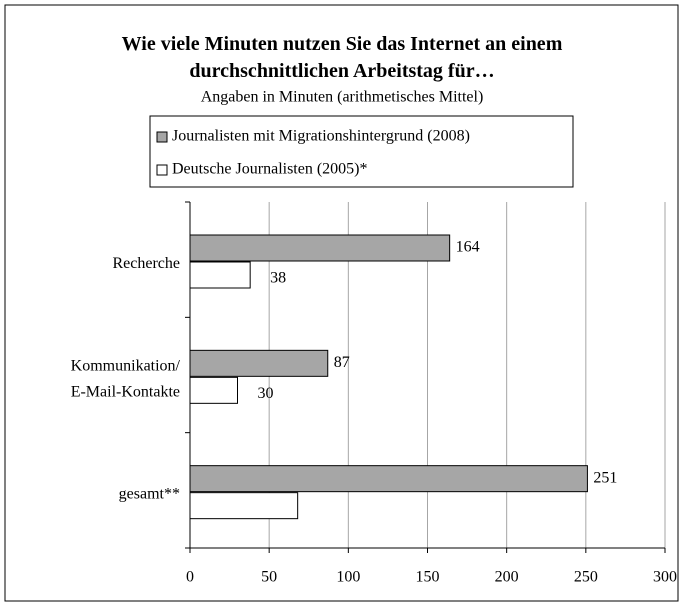 The height and width of the screenshot is (606, 684). Describe the element at coordinates (266, 393) in the screenshot. I see `data-label: 30` at that location.